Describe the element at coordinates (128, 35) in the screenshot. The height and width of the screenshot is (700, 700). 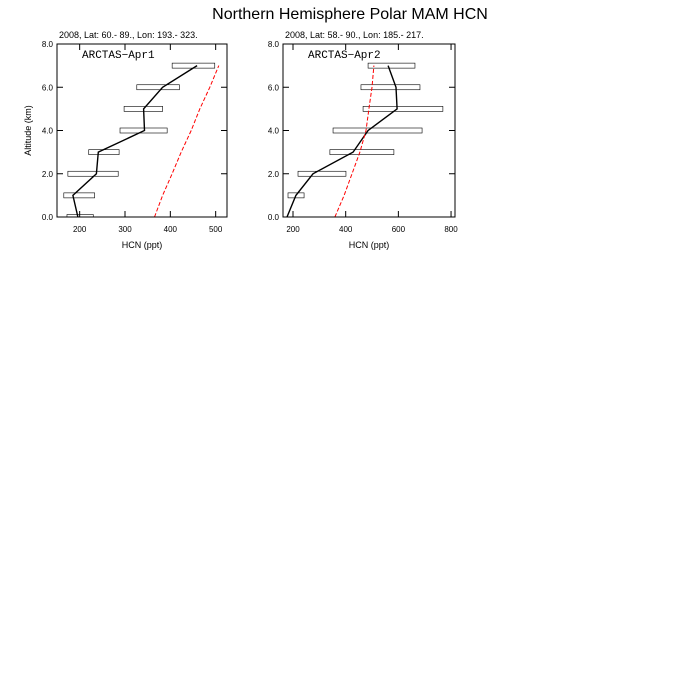
I see `panel-subtitle: 2008, Lat: 60.- 89., Lon: 193.- 323.` at that location.